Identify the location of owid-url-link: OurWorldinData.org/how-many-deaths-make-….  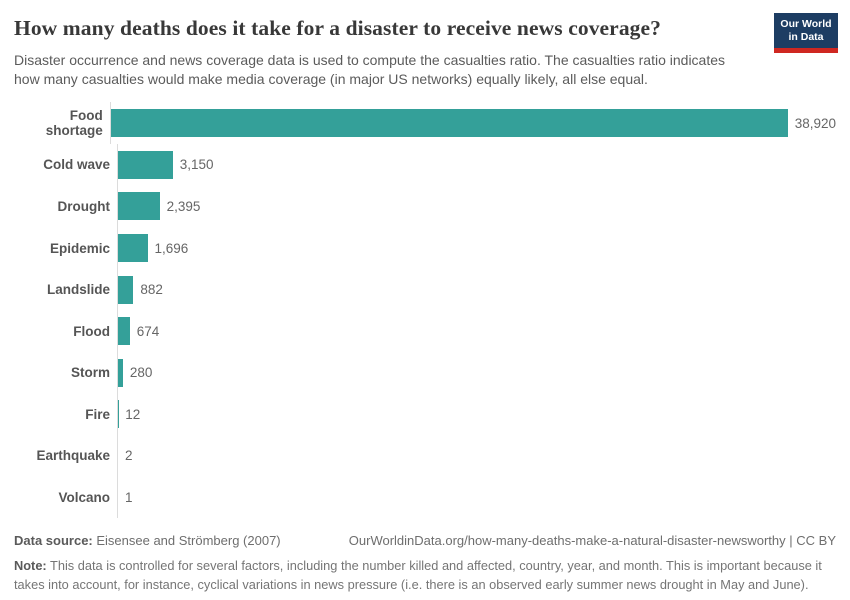
(567, 541).